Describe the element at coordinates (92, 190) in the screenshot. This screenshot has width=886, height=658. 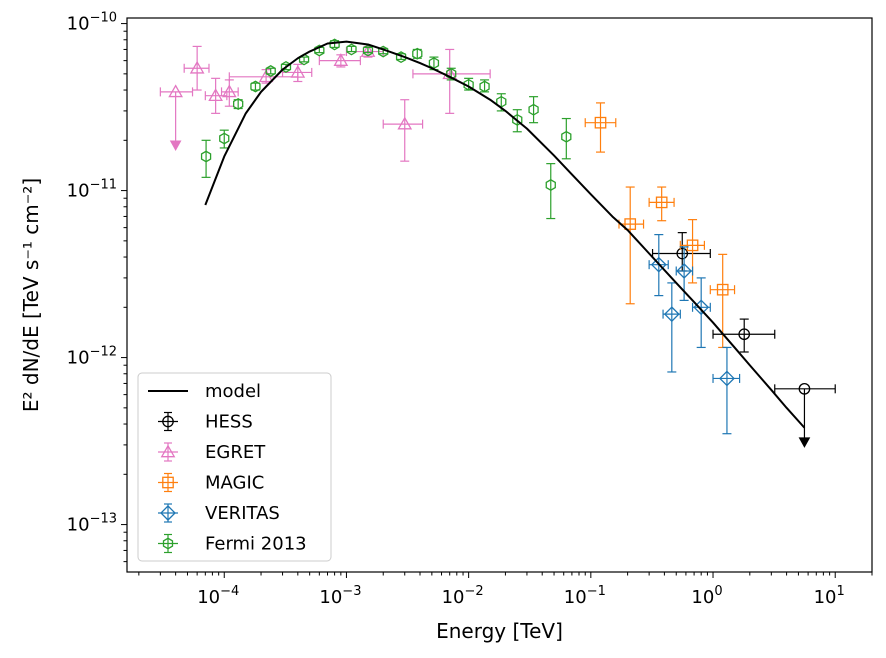
I see `y-tick-label: 10−11` at that location.